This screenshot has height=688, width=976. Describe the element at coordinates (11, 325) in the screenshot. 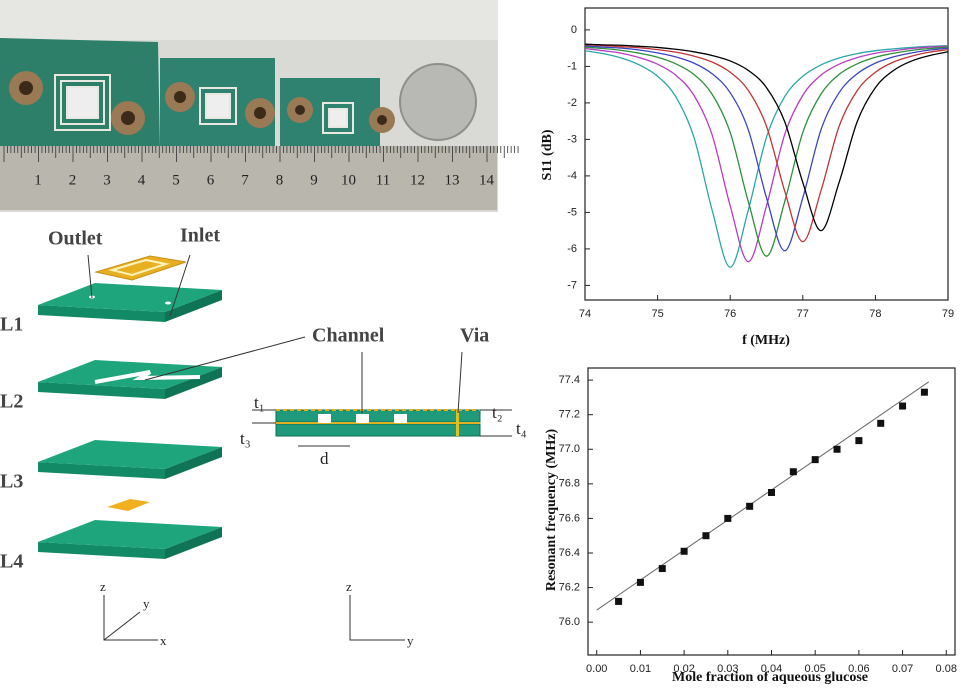

I see `layer-label: L1` at that location.